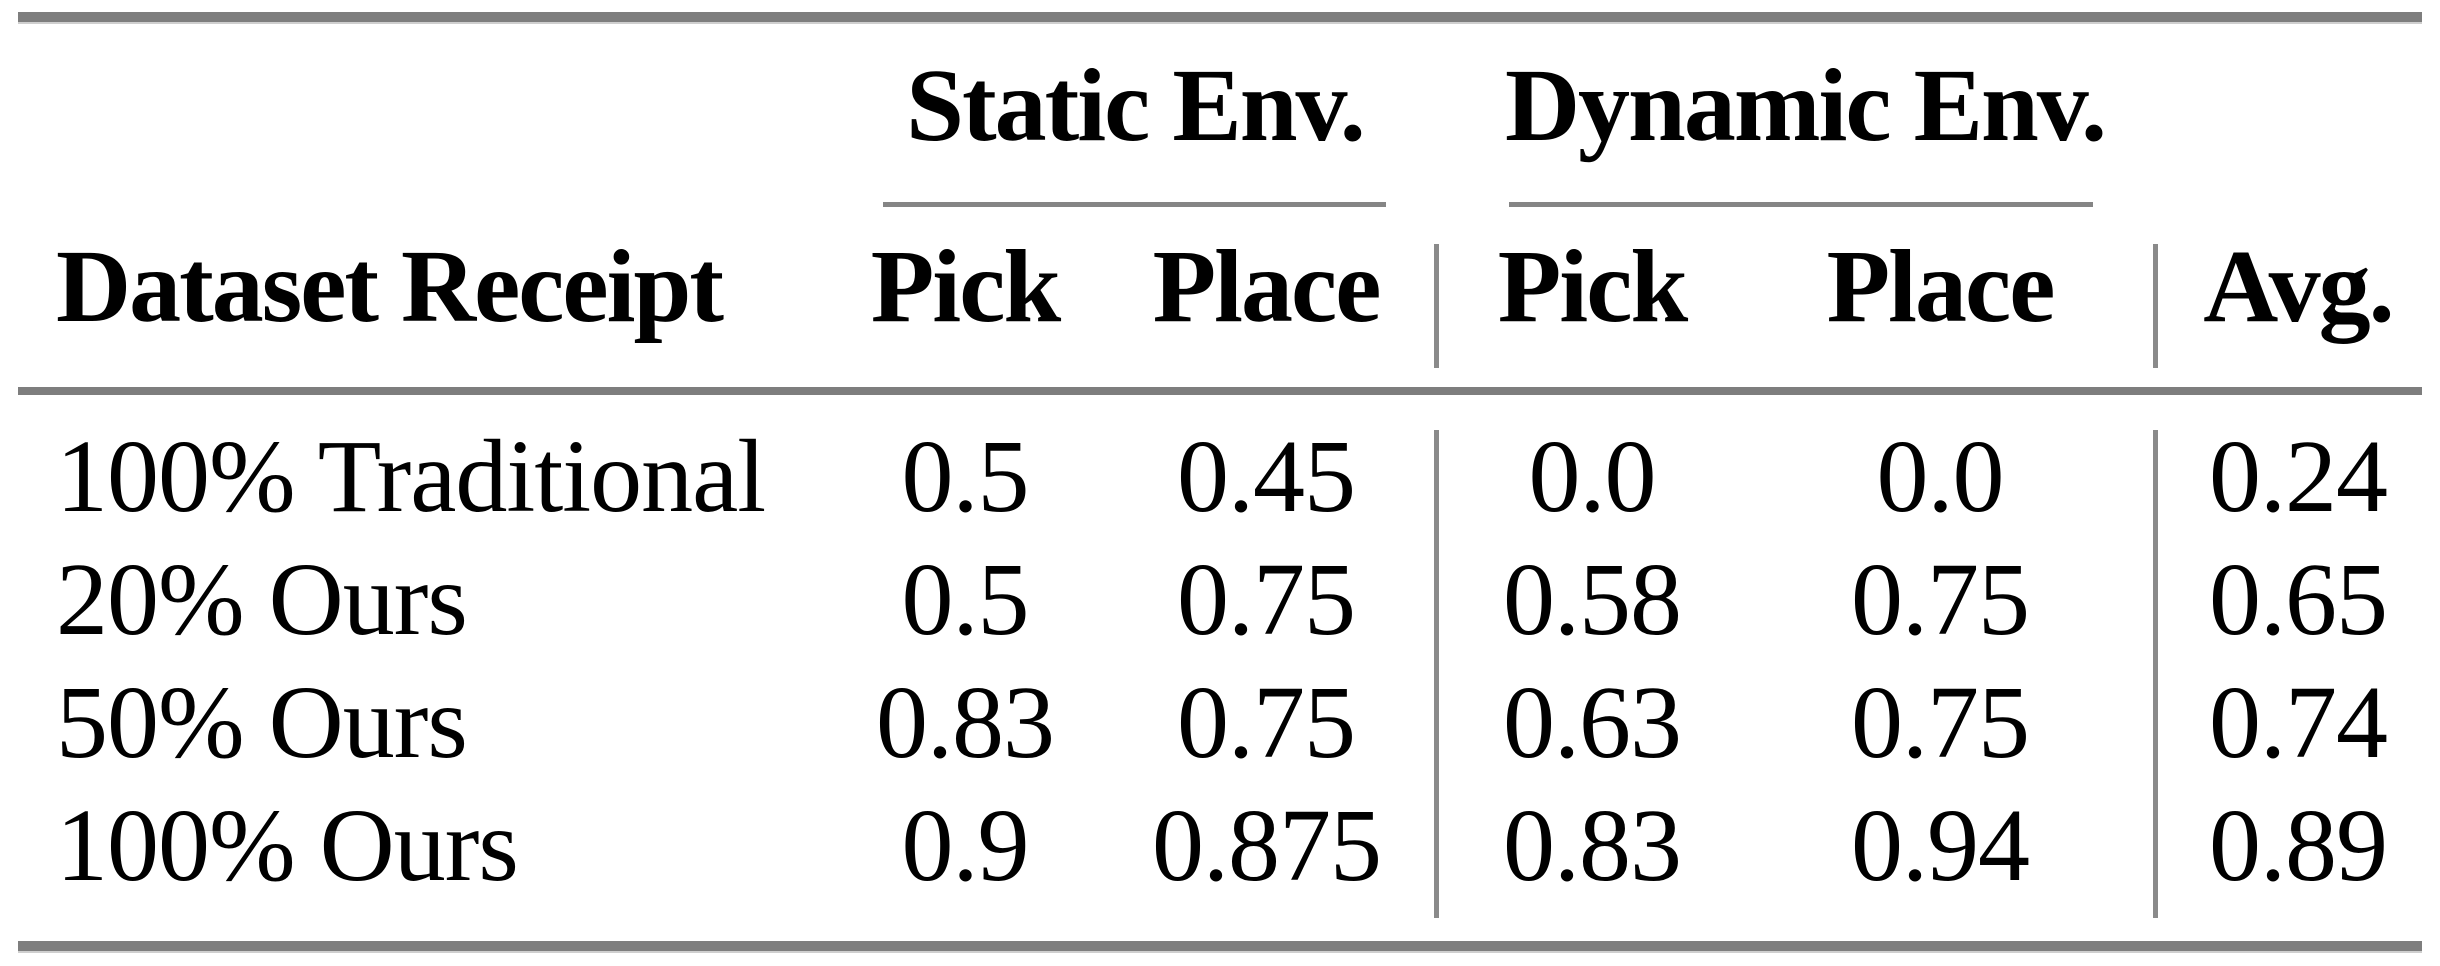  I want to click on row-label-100pct-traditional: 100% Traditional, so click(411, 476).